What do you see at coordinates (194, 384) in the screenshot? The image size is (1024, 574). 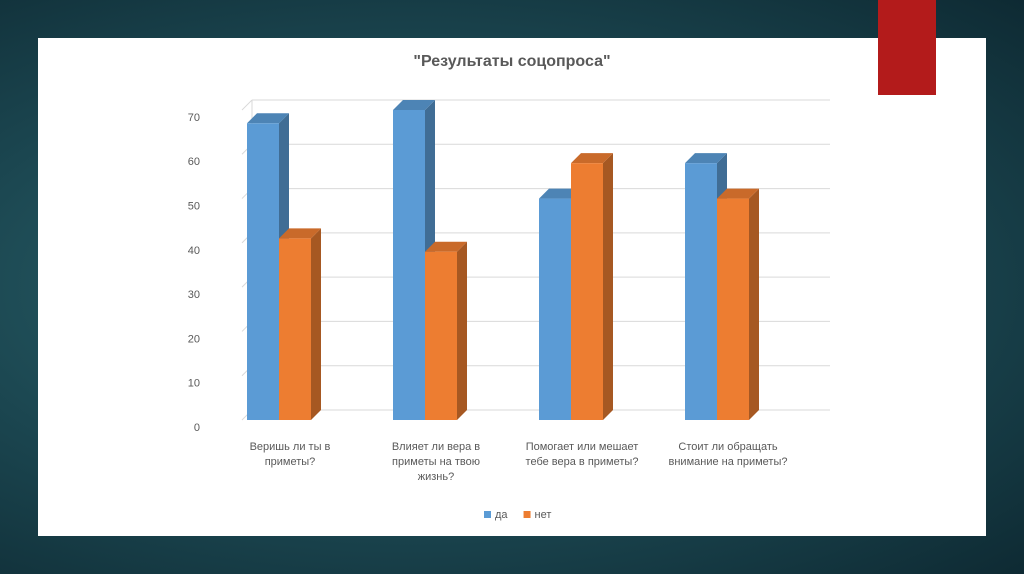 I see `y-tick-label: 10` at bounding box center [194, 384].